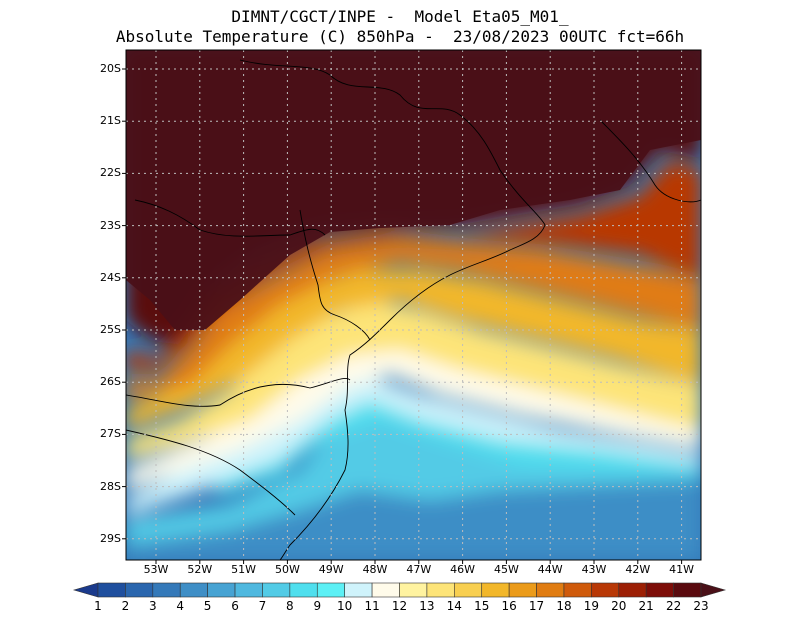 Image resolution: width=800 pixels, height=618 pixels. What do you see at coordinates (591, 606) in the screenshot?
I see `colorbar-label: 19` at bounding box center [591, 606].